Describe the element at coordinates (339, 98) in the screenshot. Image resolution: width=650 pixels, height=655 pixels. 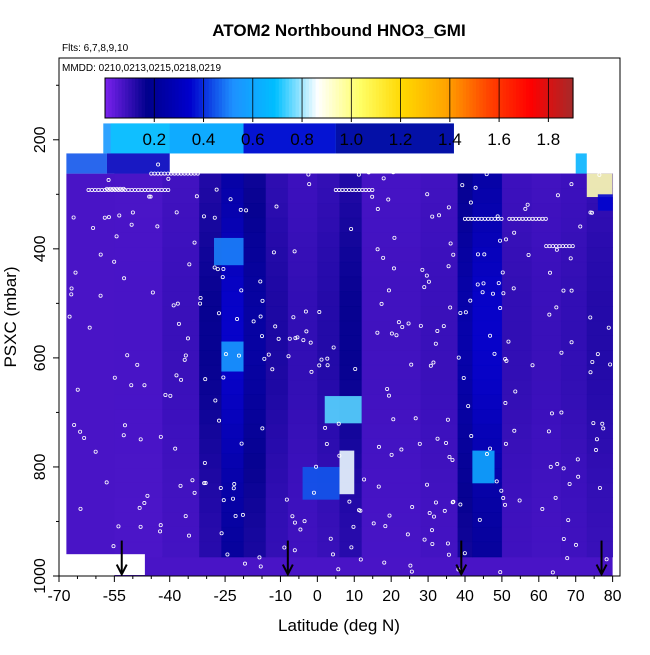
I see `colorbar-frame` at that location.